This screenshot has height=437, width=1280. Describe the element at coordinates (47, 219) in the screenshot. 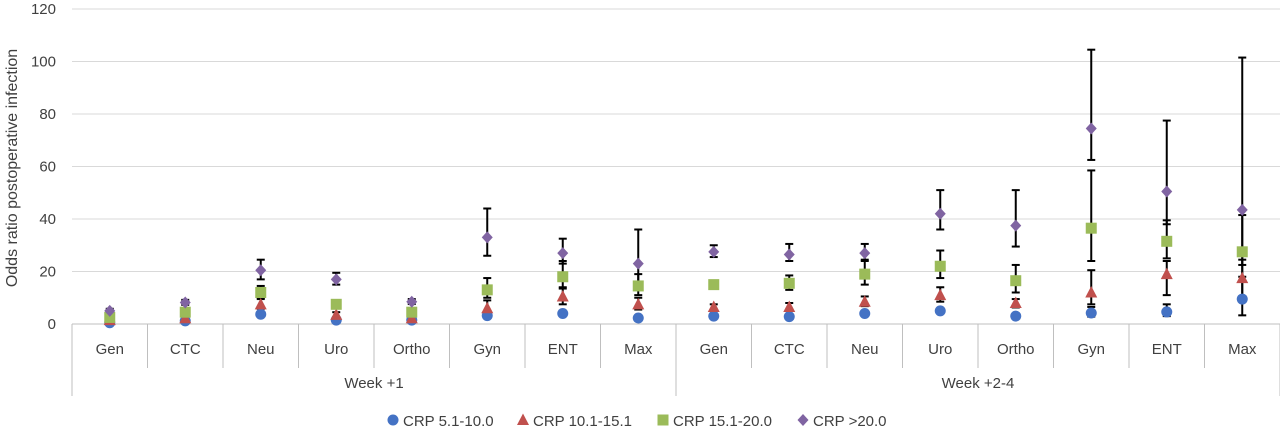

I see `y-tick-label: 40` at that location.